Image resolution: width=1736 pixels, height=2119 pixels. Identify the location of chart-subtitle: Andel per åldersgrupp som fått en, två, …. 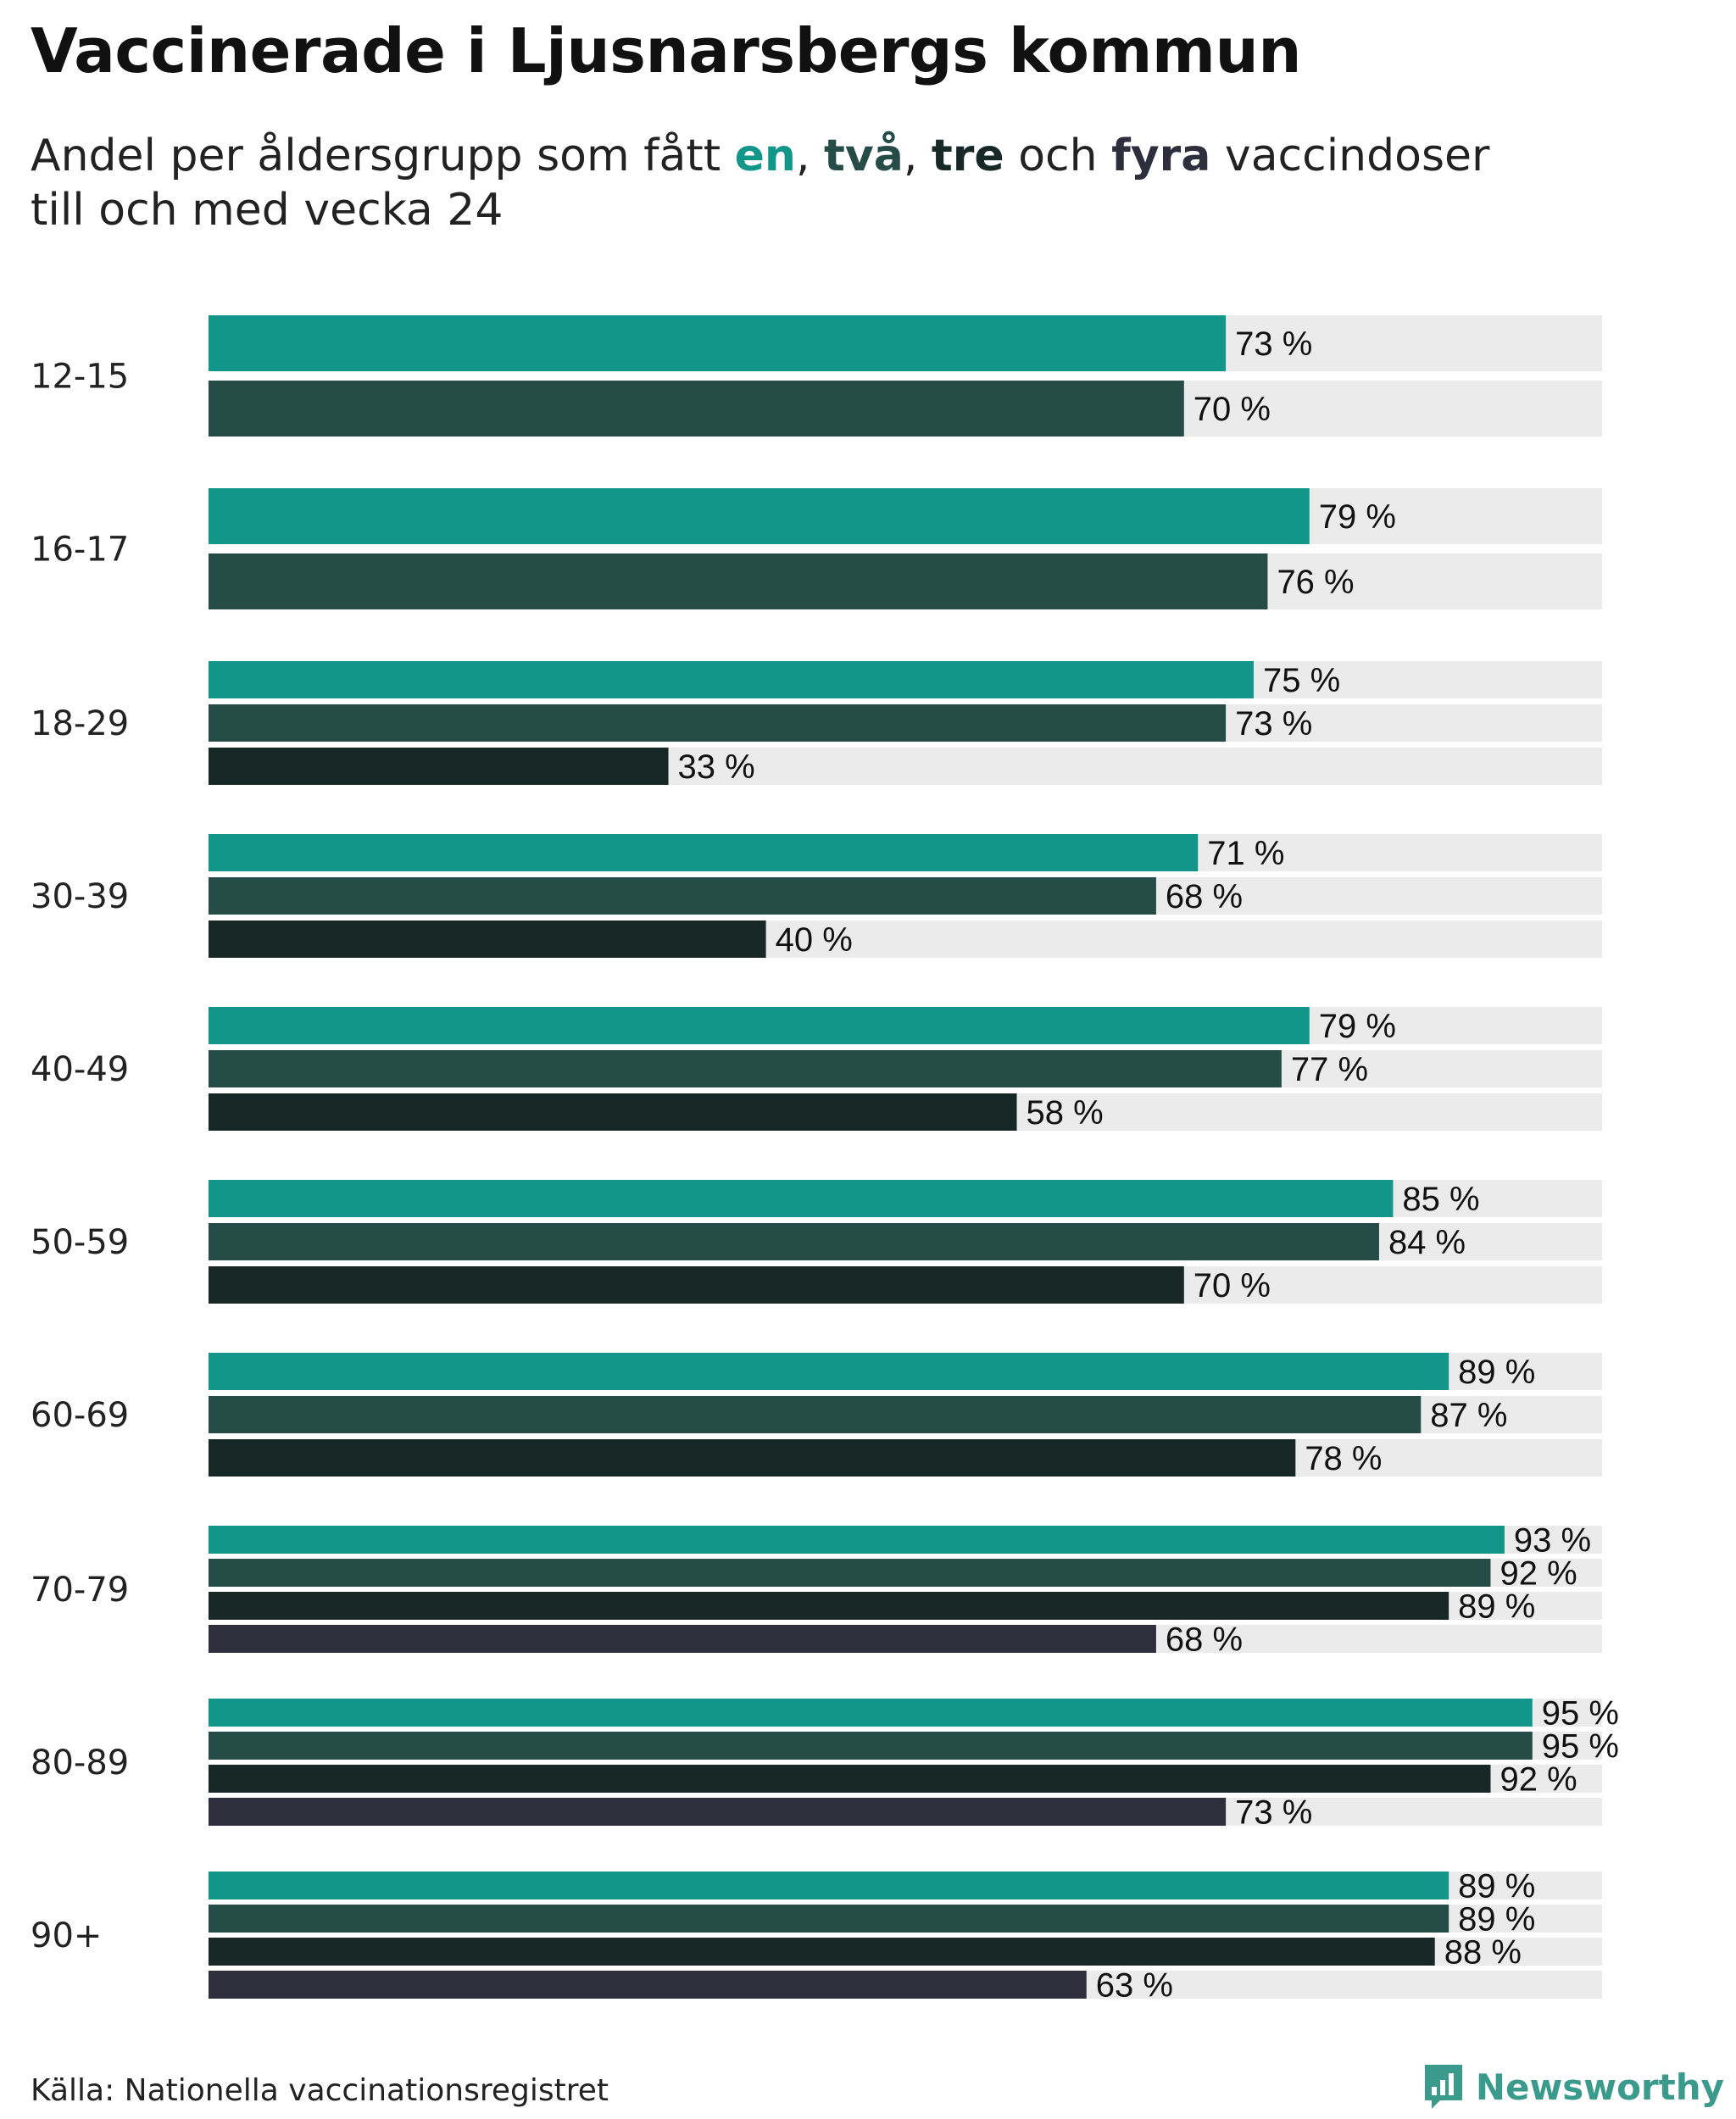
(836, 183).